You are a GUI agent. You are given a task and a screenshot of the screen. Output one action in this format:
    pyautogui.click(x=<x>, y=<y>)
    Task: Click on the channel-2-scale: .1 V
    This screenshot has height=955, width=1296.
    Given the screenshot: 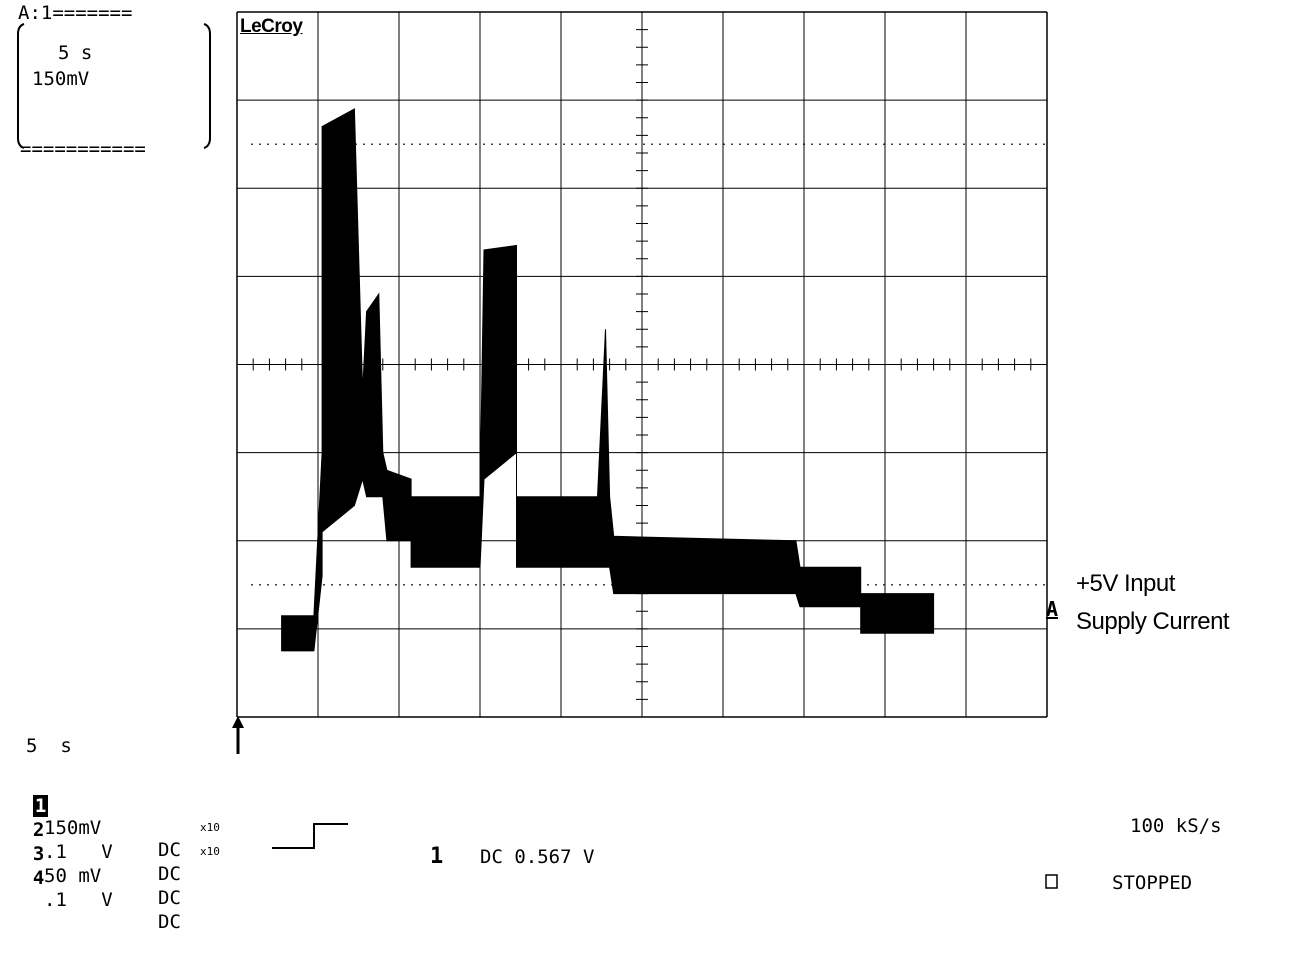 What is the action you would take?
    pyautogui.click(x=78, y=852)
    